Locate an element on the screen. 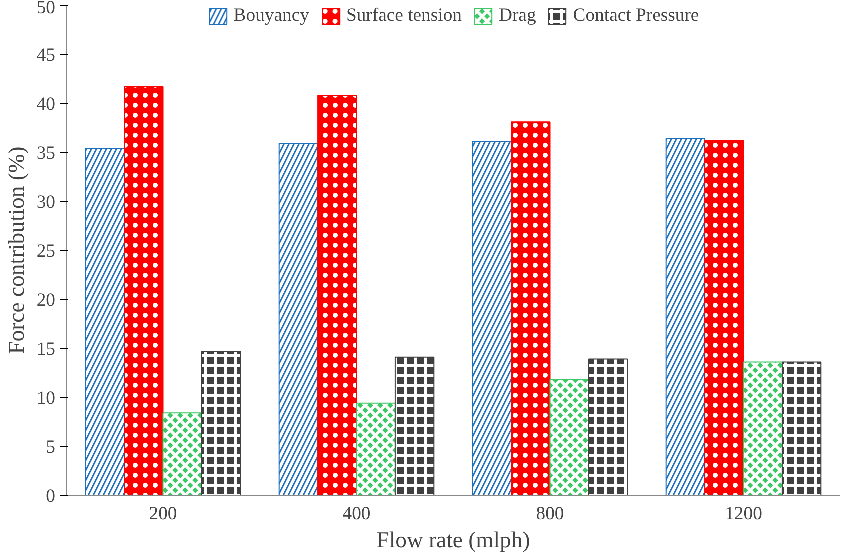 The image size is (845, 555). y-tick-label: 35 is located at coordinates (46, 153).